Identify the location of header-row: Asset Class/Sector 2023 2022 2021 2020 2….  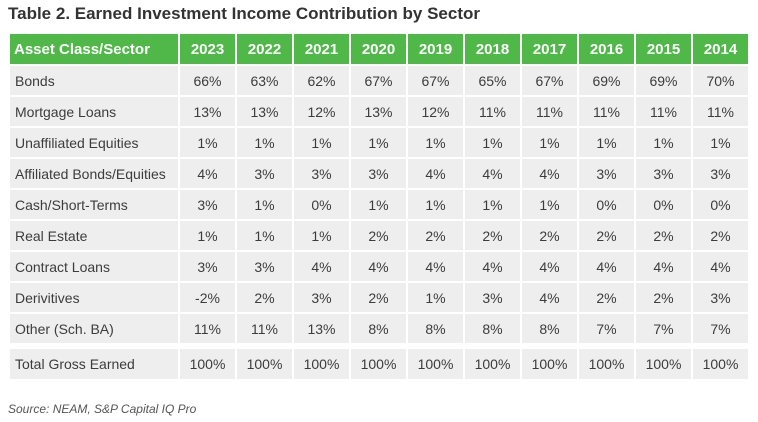
(379, 49).